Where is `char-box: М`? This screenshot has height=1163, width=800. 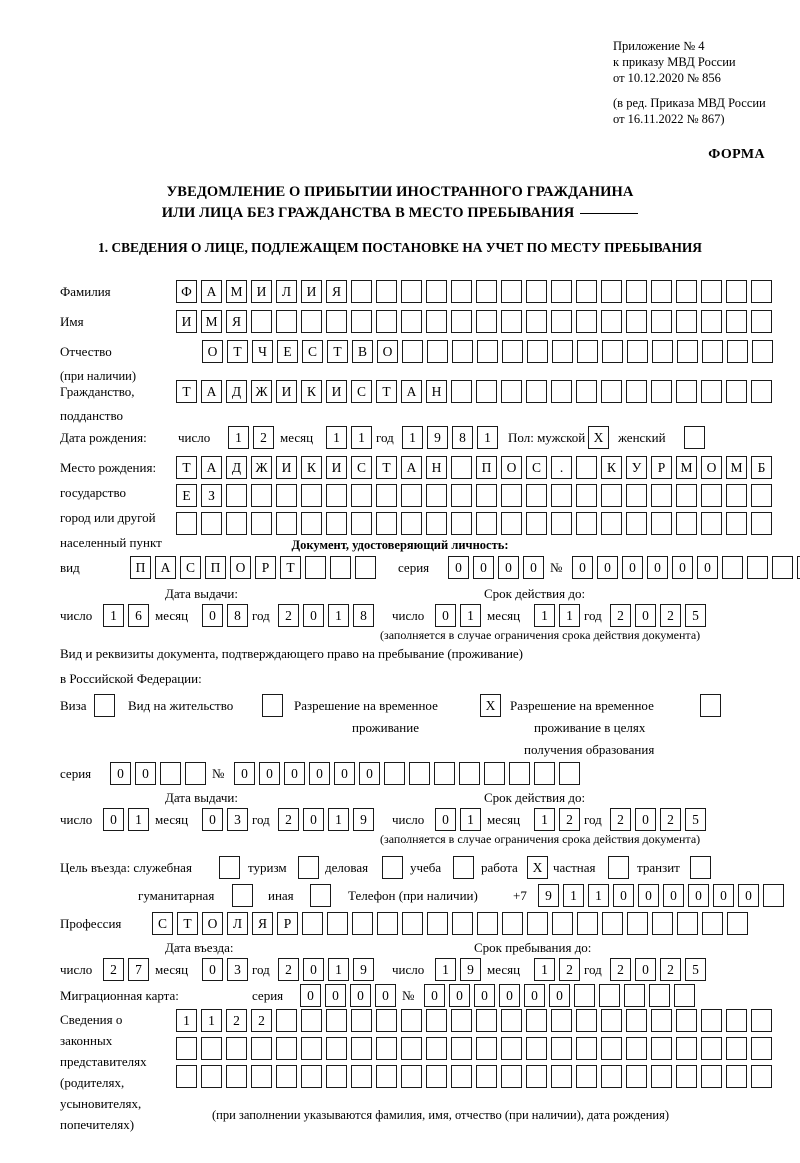
char-box: М is located at coordinates (211, 321).